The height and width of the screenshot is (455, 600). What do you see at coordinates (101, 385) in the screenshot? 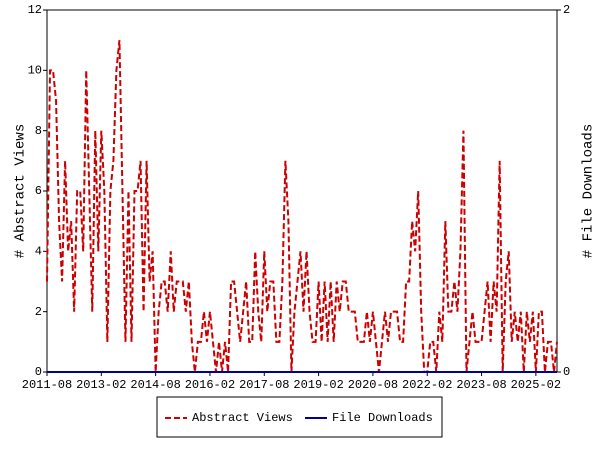
I see `x-tick-label: 2013-02` at bounding box center [101, 385].